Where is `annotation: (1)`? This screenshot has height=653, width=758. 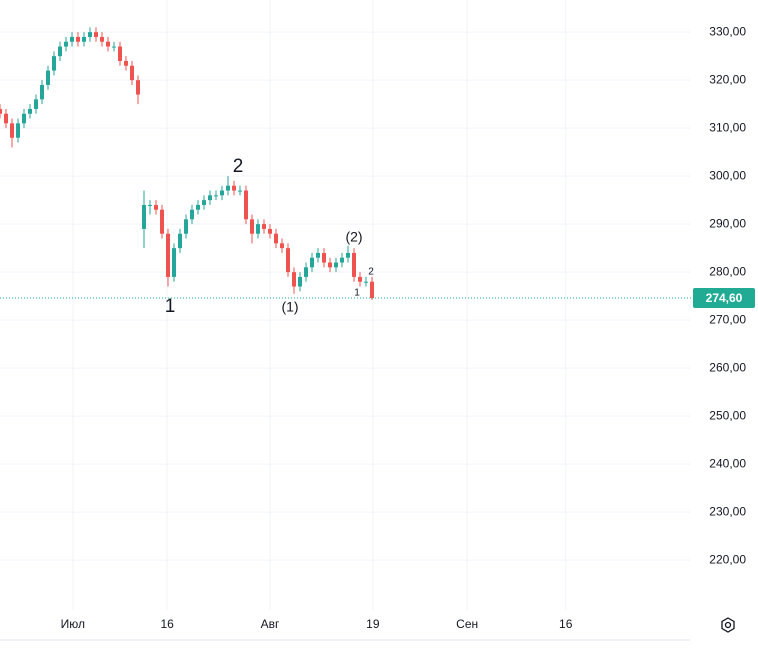
annotation: (1) is located at coordinates (289, 307).